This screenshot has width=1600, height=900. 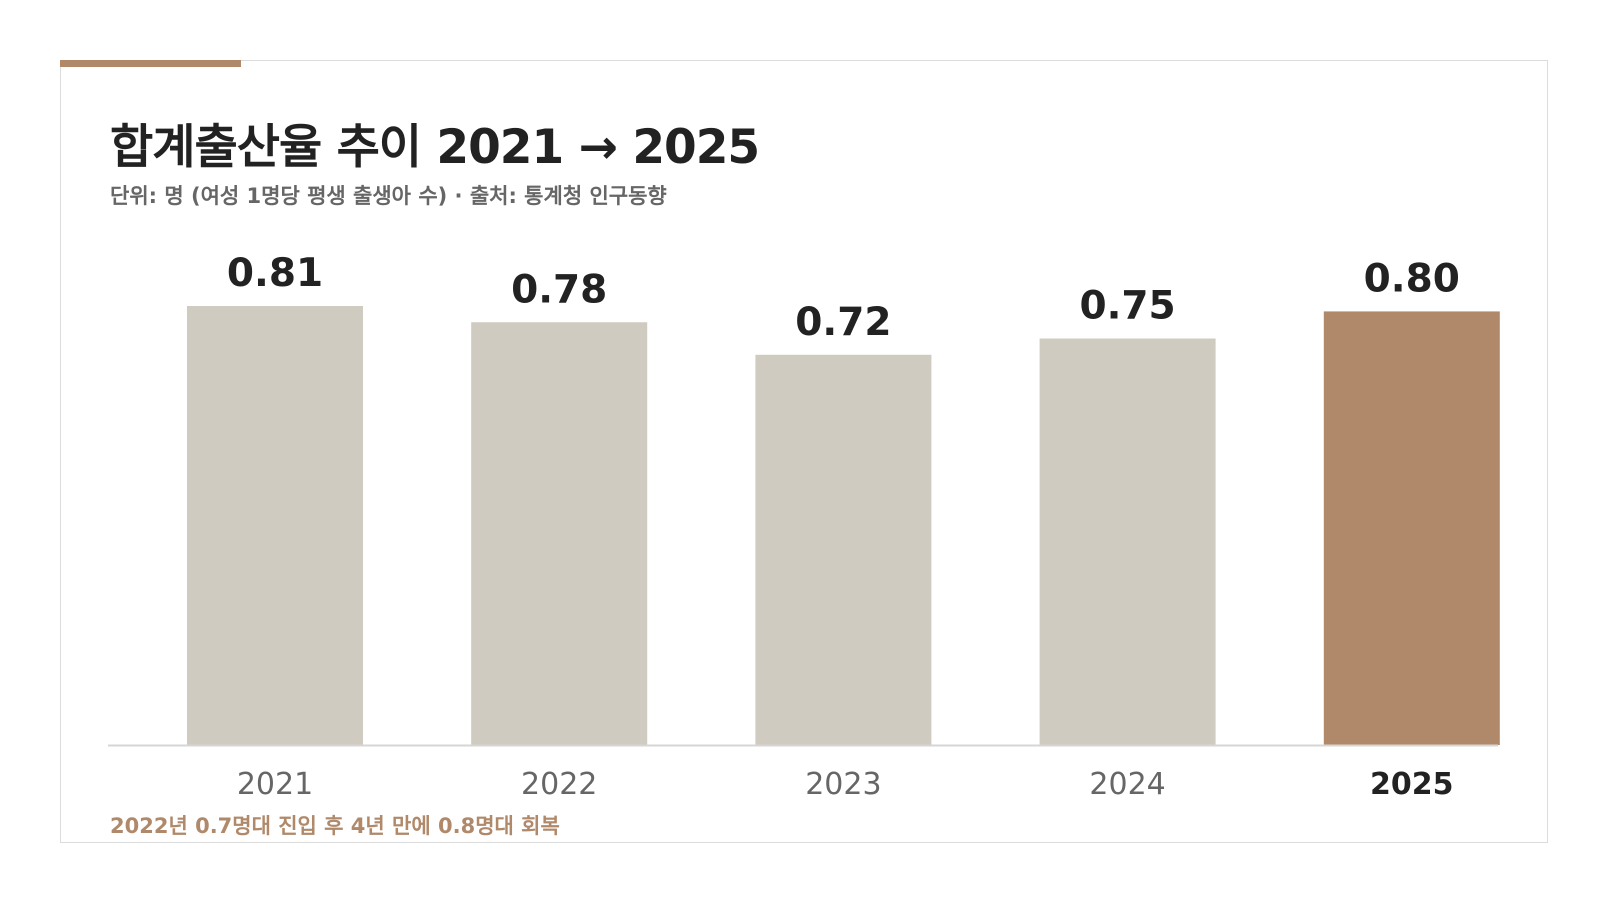 What do you see at coordinates (388, 196) in the screenshot?
I see `chart-subtitle: 단위: 명 (여성 1명당 평생 출생아 수) · 출처: 통계청 인구동향` at bounding box center [388, 196].